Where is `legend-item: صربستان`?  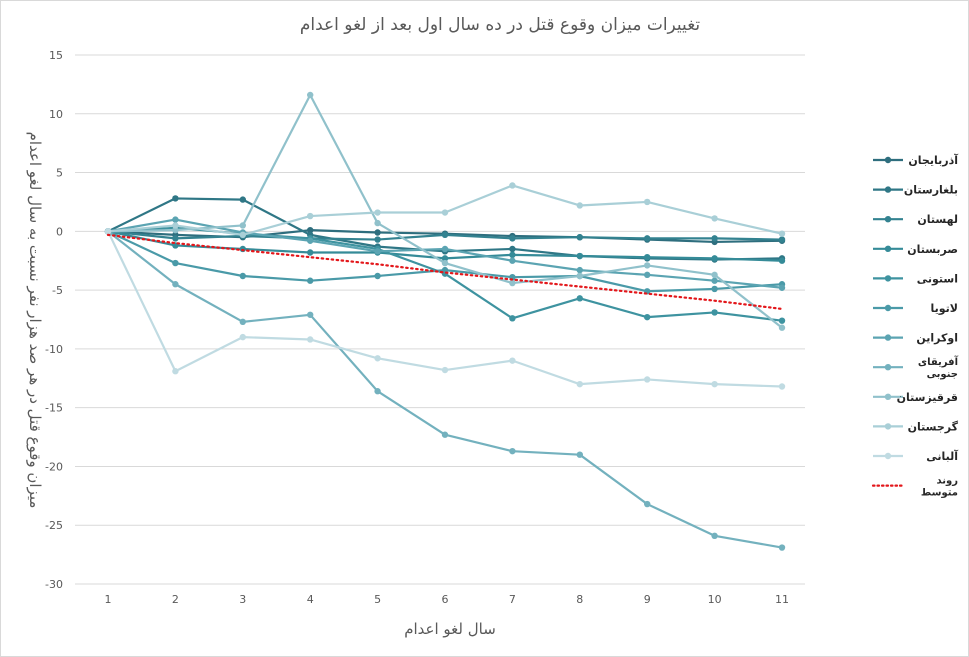 legend-item: صربستان is located at coordinates (915, 249).